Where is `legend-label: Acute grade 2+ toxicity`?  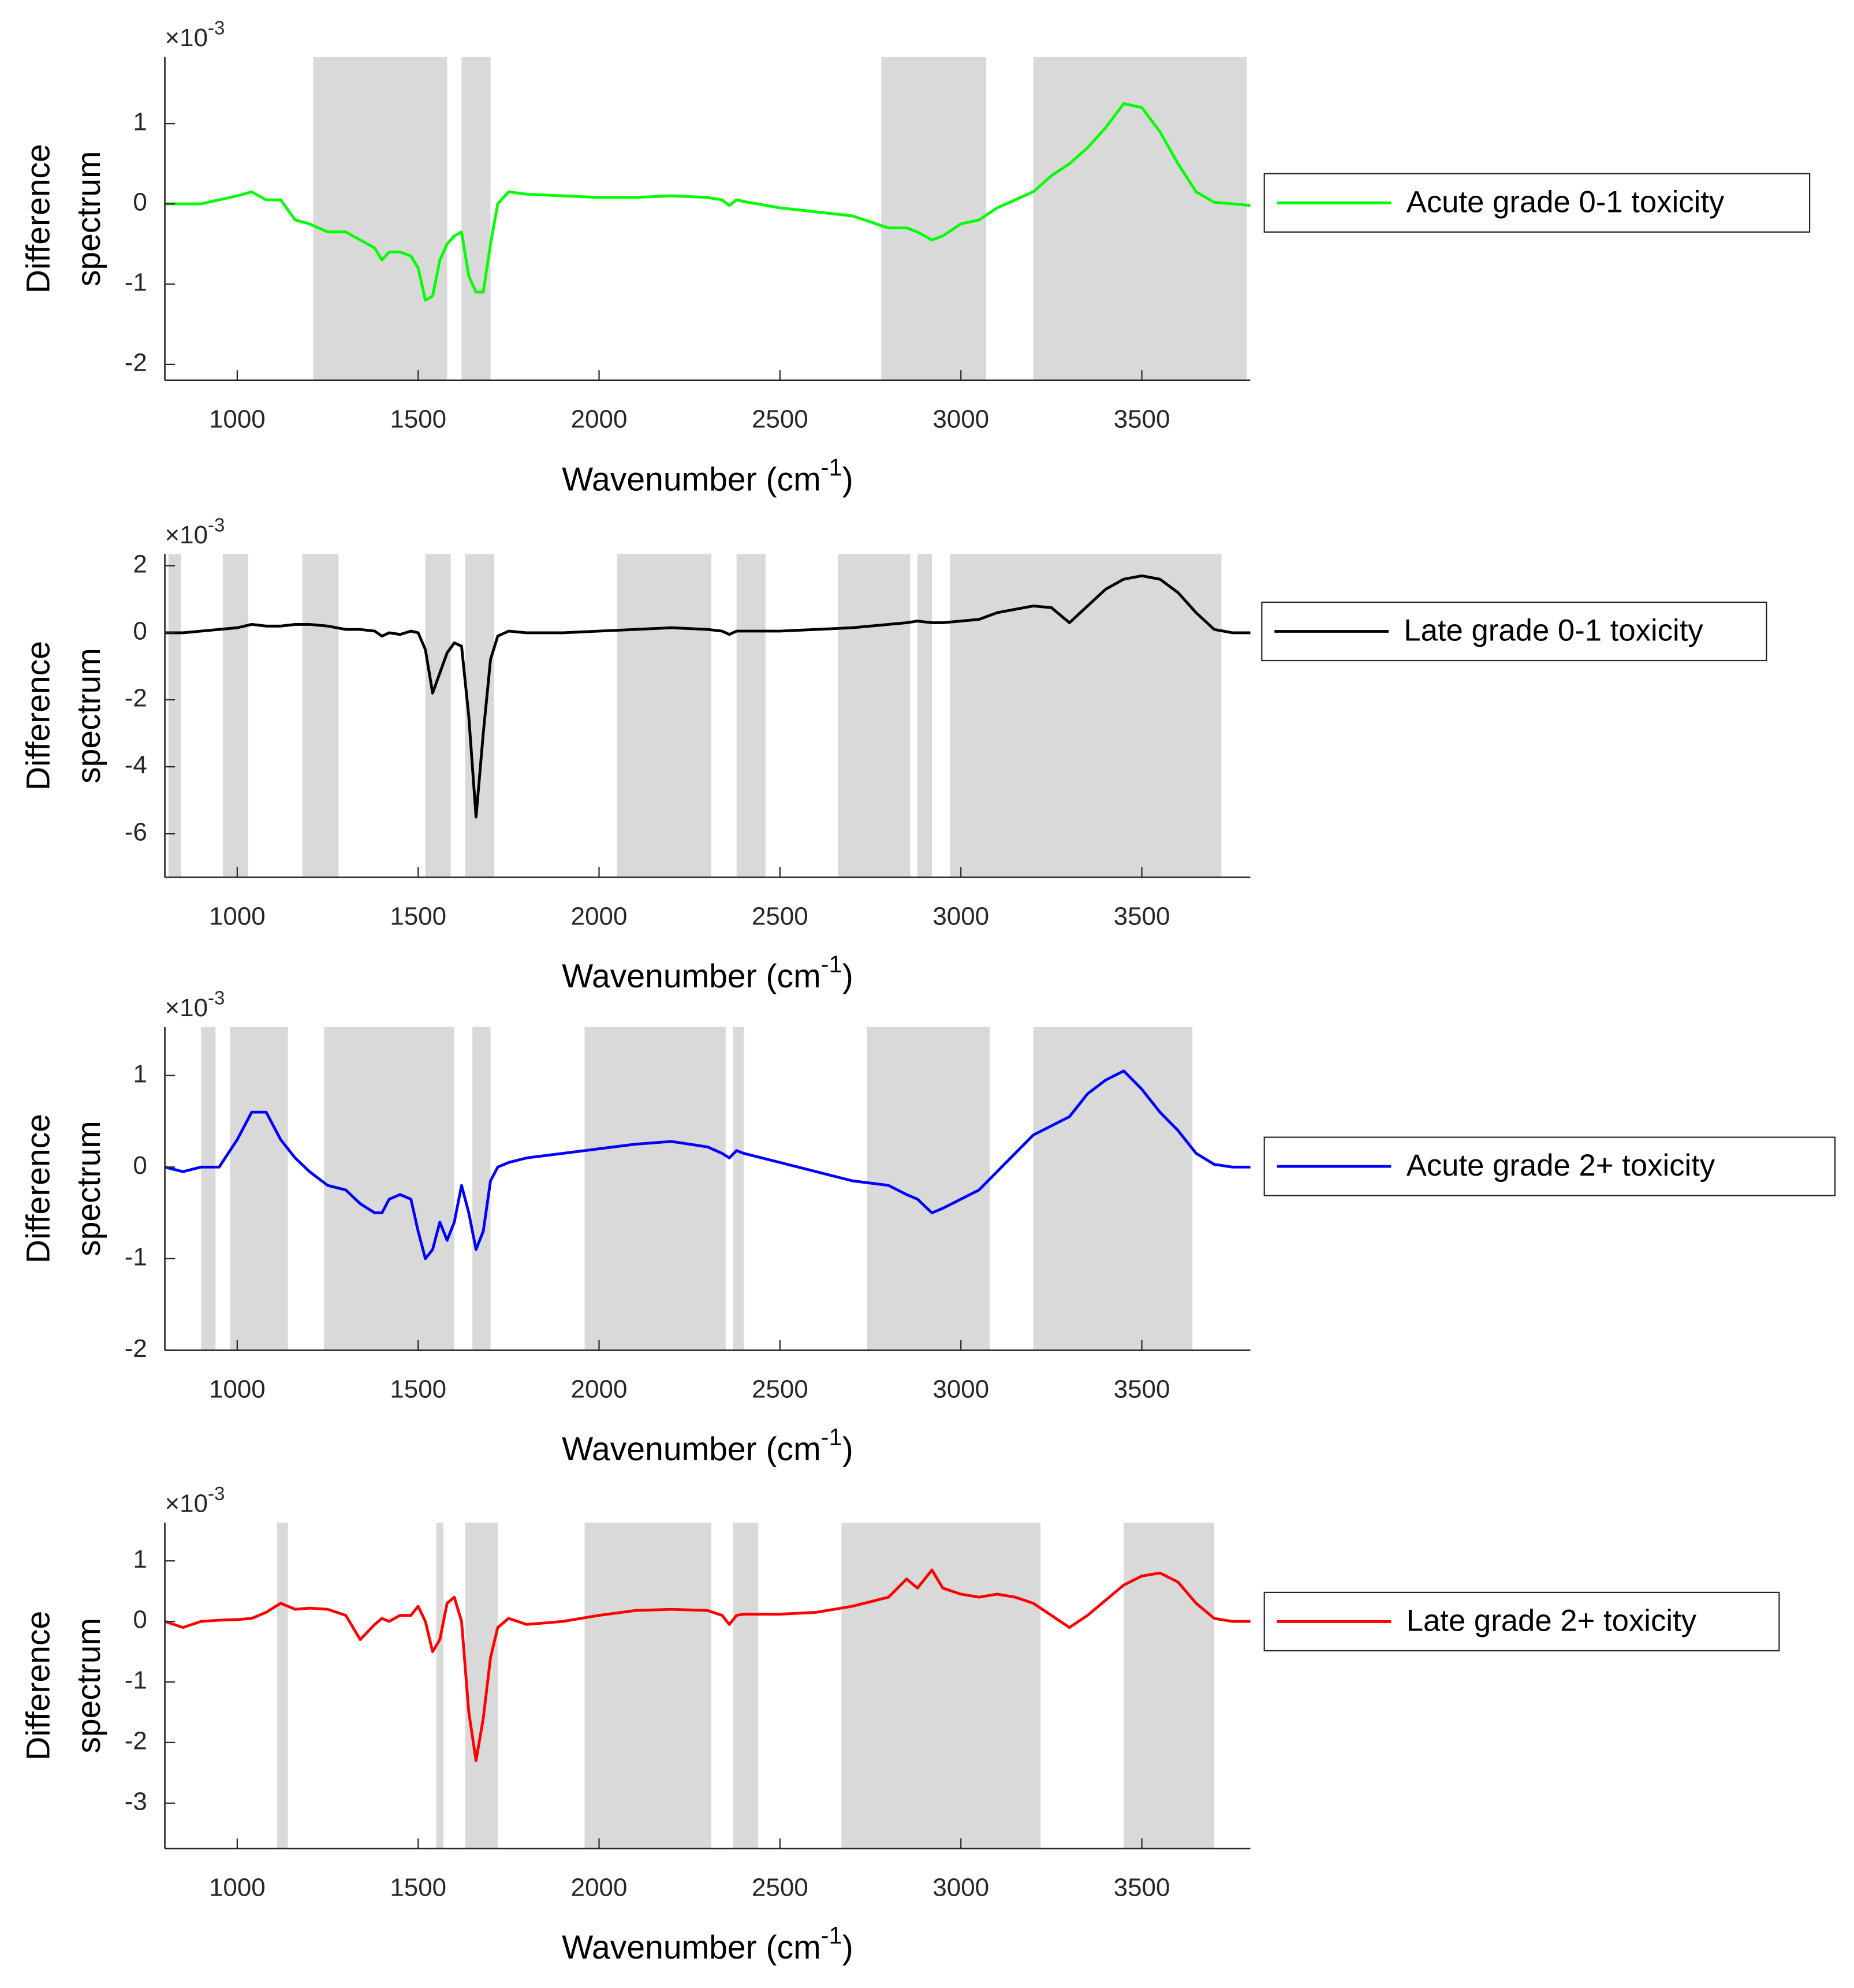 legend-label: Acute grade 2+ toxicity is located at coordinates (1561, 1165).